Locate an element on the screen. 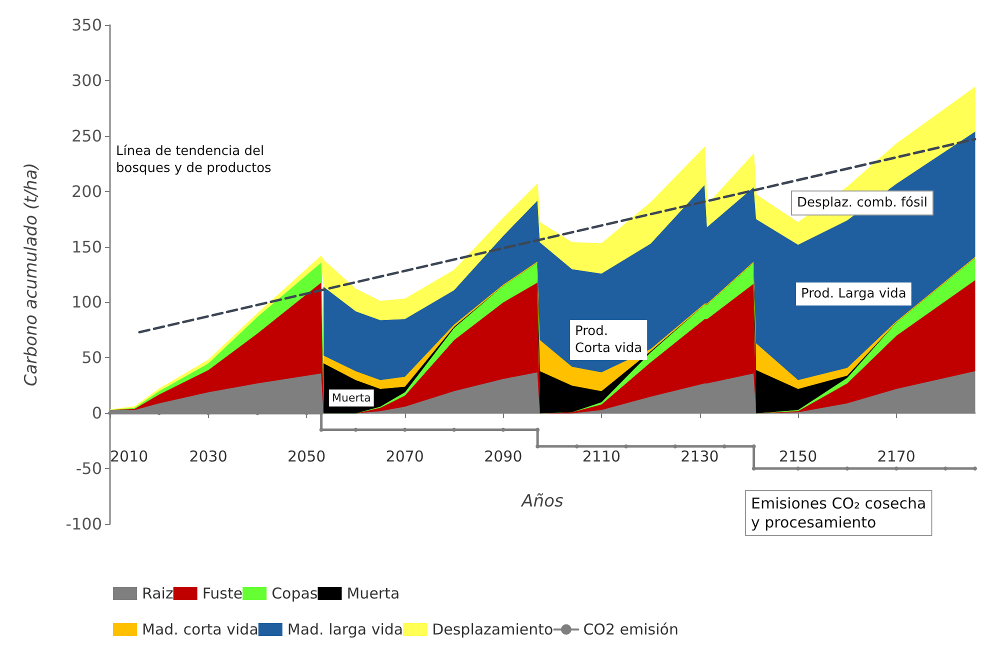  annotation: Prod. Larga vida is located at coordinates (853, 294).